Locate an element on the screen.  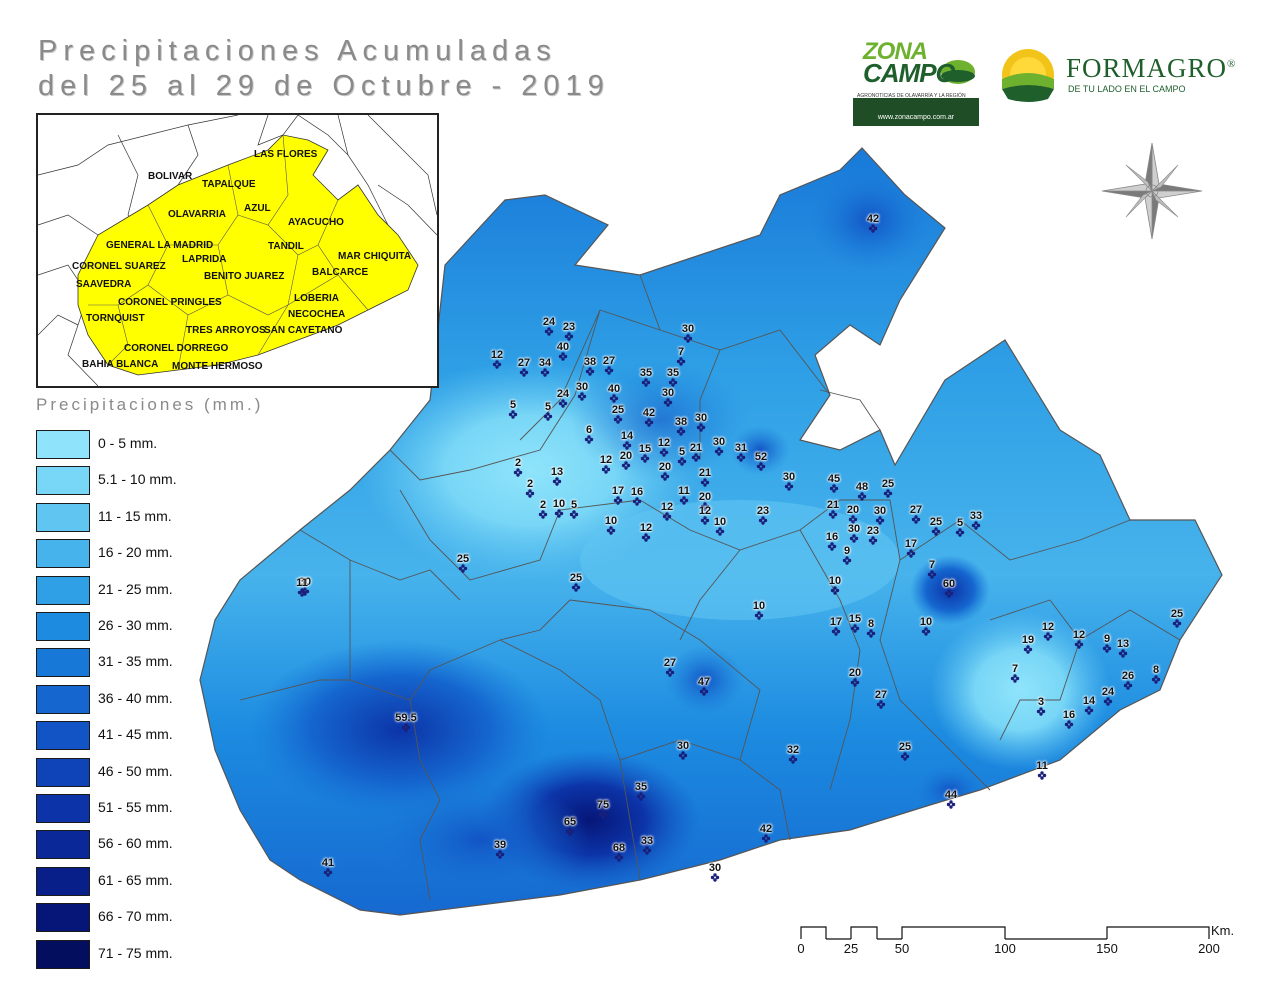
station-value-label: 8 is located at coordinates (871, 624).